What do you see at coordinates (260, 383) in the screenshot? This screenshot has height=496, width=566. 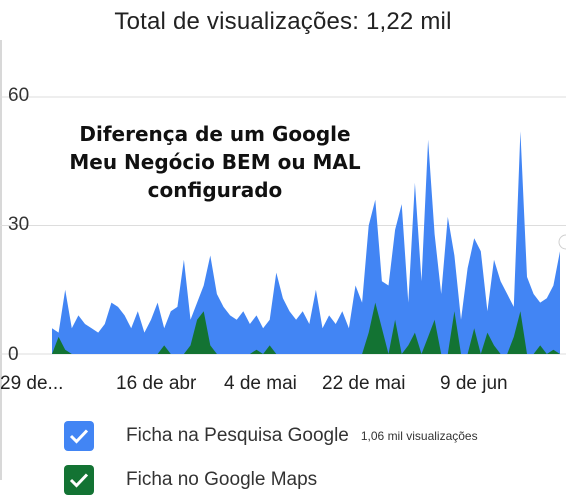 I see `x-tick-label: 4 de mai` at bounding box center [260, 383].